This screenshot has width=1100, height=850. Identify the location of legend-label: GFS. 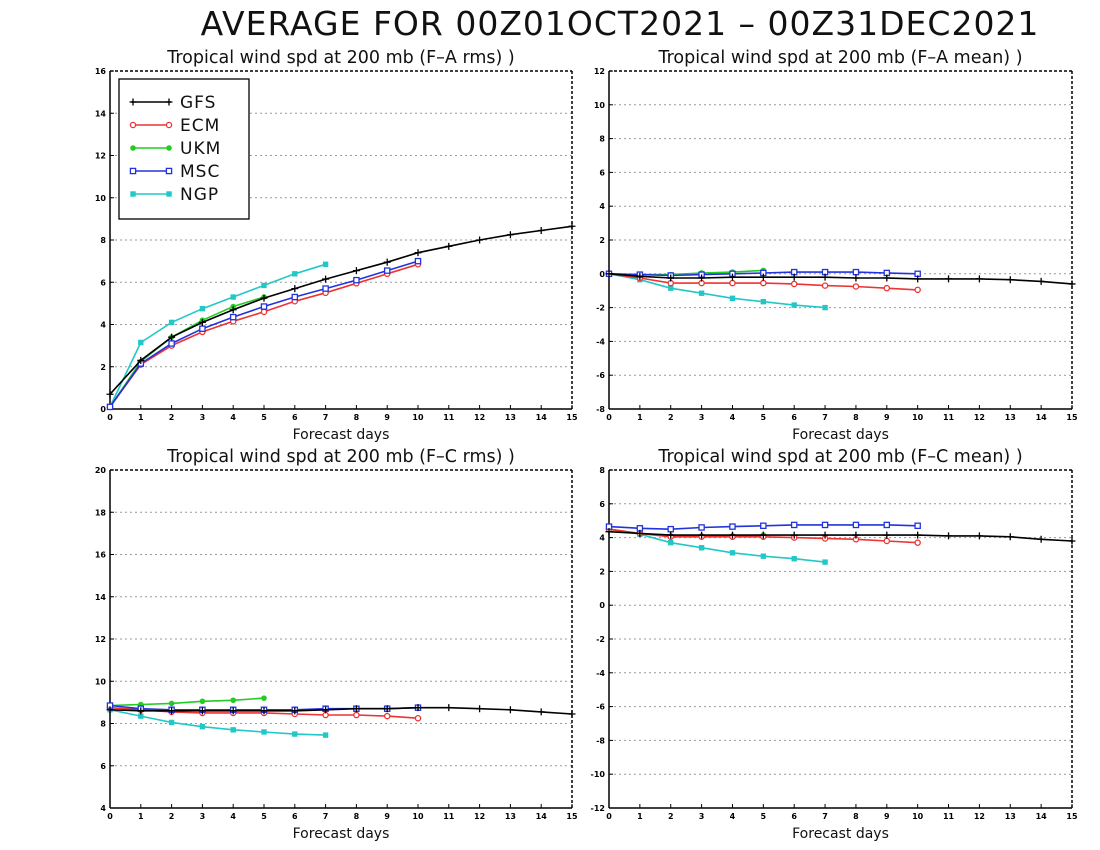
(198, 103).